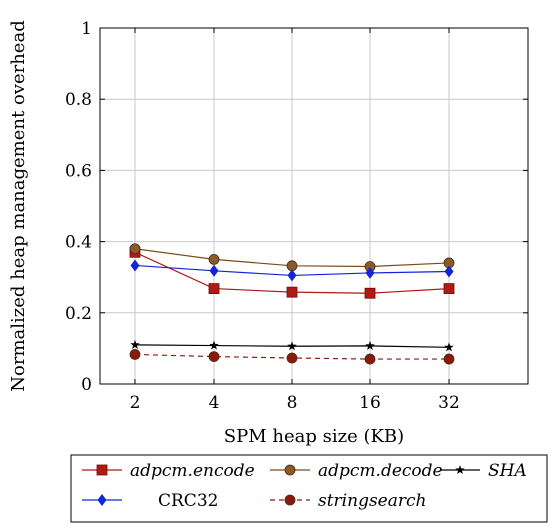 This screenshot has width=550, height=528. I want to click on legend-entry: adpcm.encode, so click(168, 471).